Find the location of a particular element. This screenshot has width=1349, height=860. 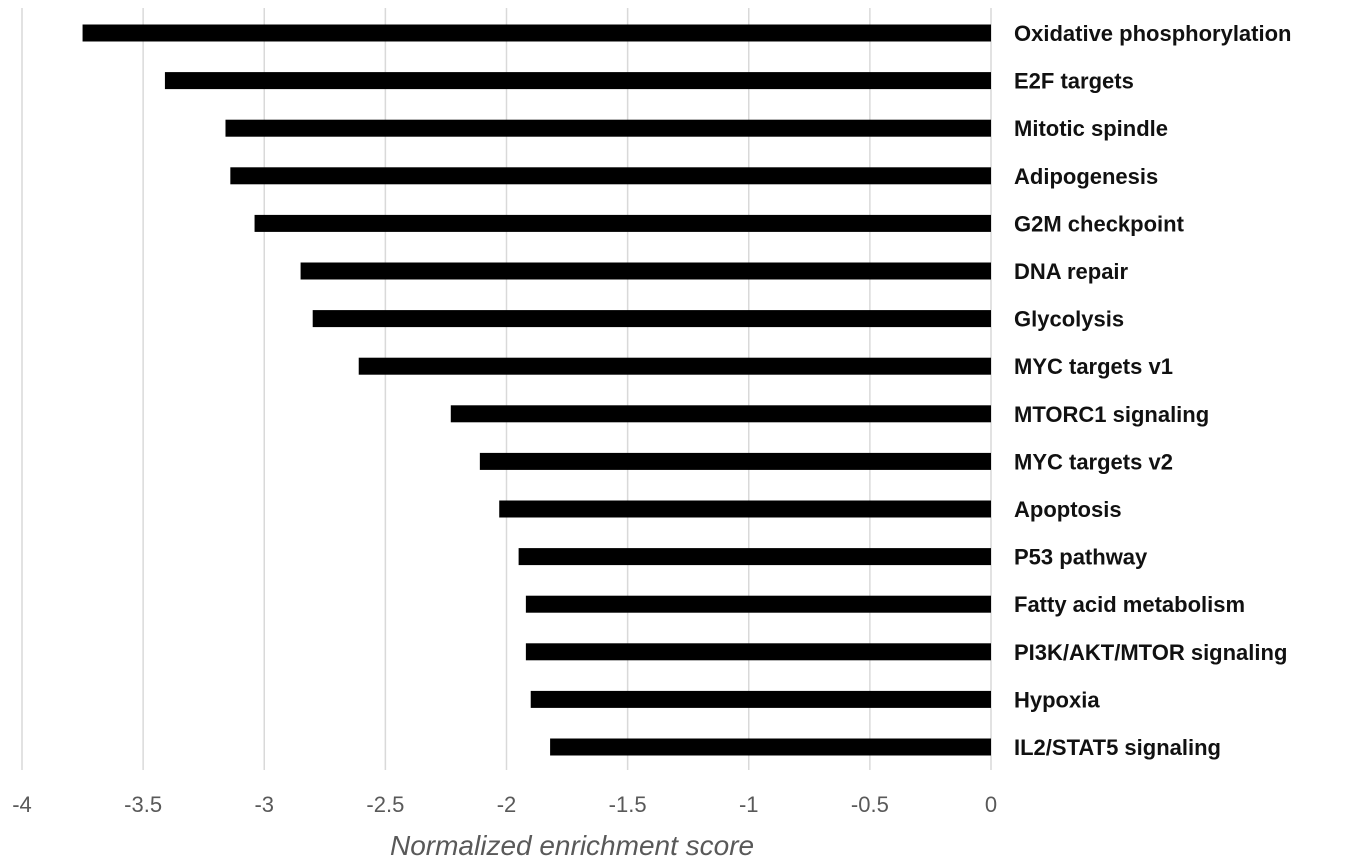

category-label: G2M checkpoint is located at coordinates (1099, 223).